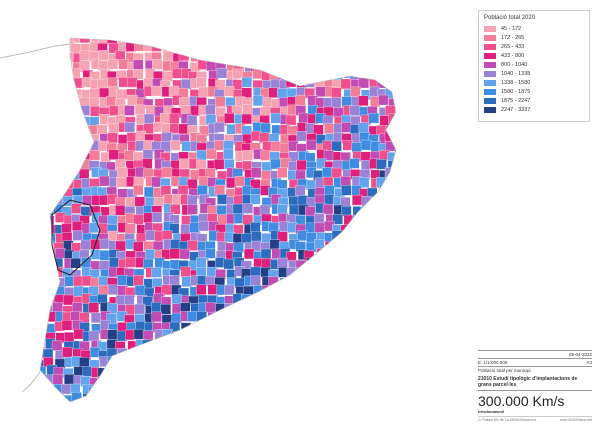  I want to click on legend-item: 800 - 1040, so click(534, 64).